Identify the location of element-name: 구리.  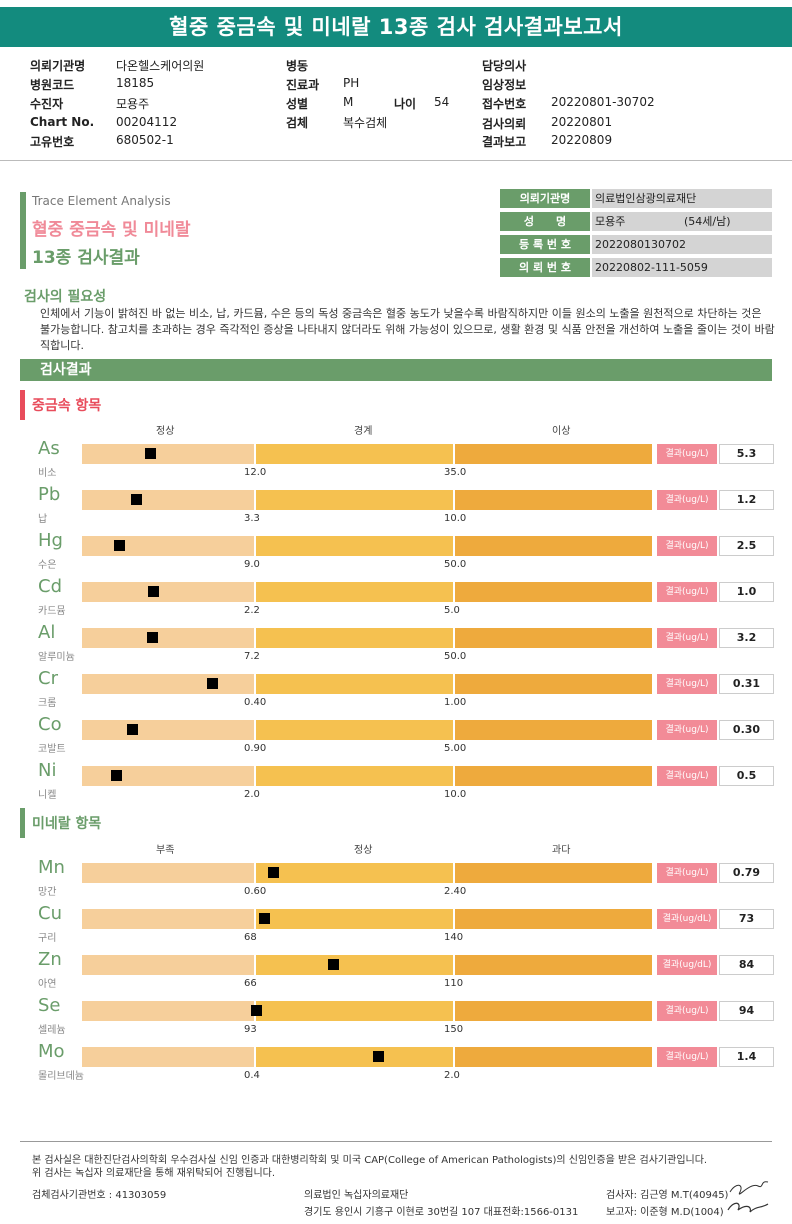
(47, 938).